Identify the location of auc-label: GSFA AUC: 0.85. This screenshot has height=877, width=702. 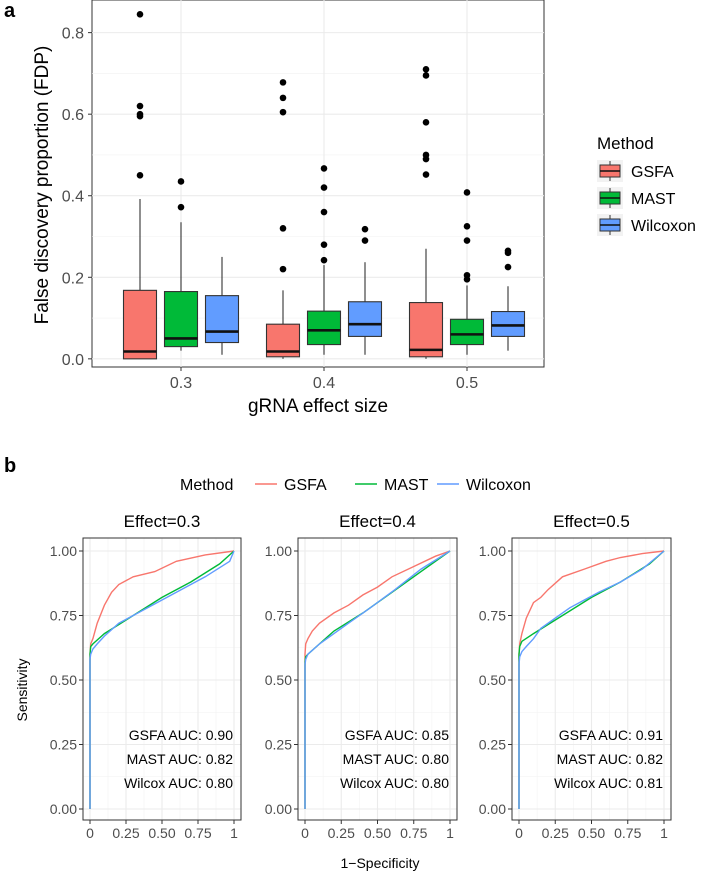
(397, 735).